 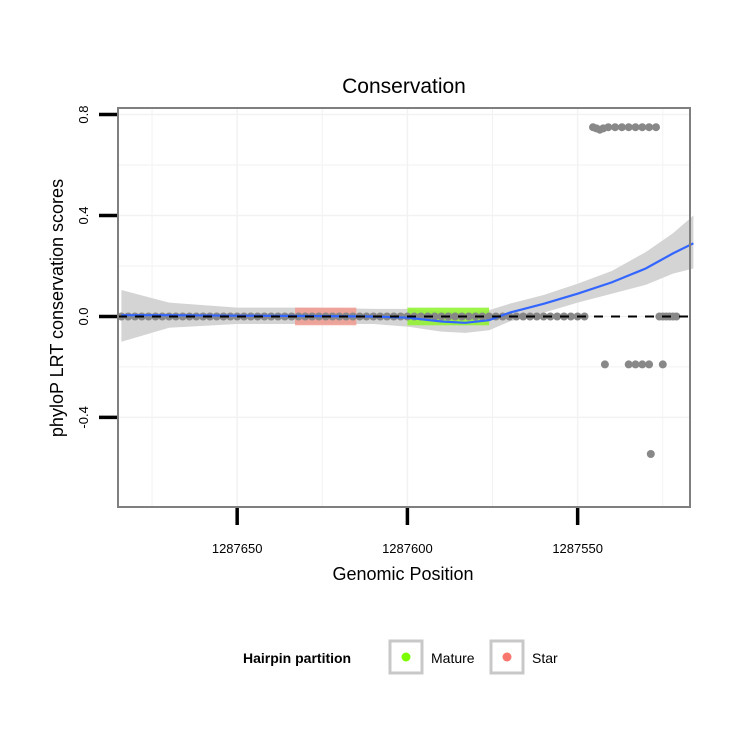 What do you see at coordinates (407, 532) in the screenshot?
I see `x-axis: 1287650 1287600 1287550` at bounding box center [407, 532].